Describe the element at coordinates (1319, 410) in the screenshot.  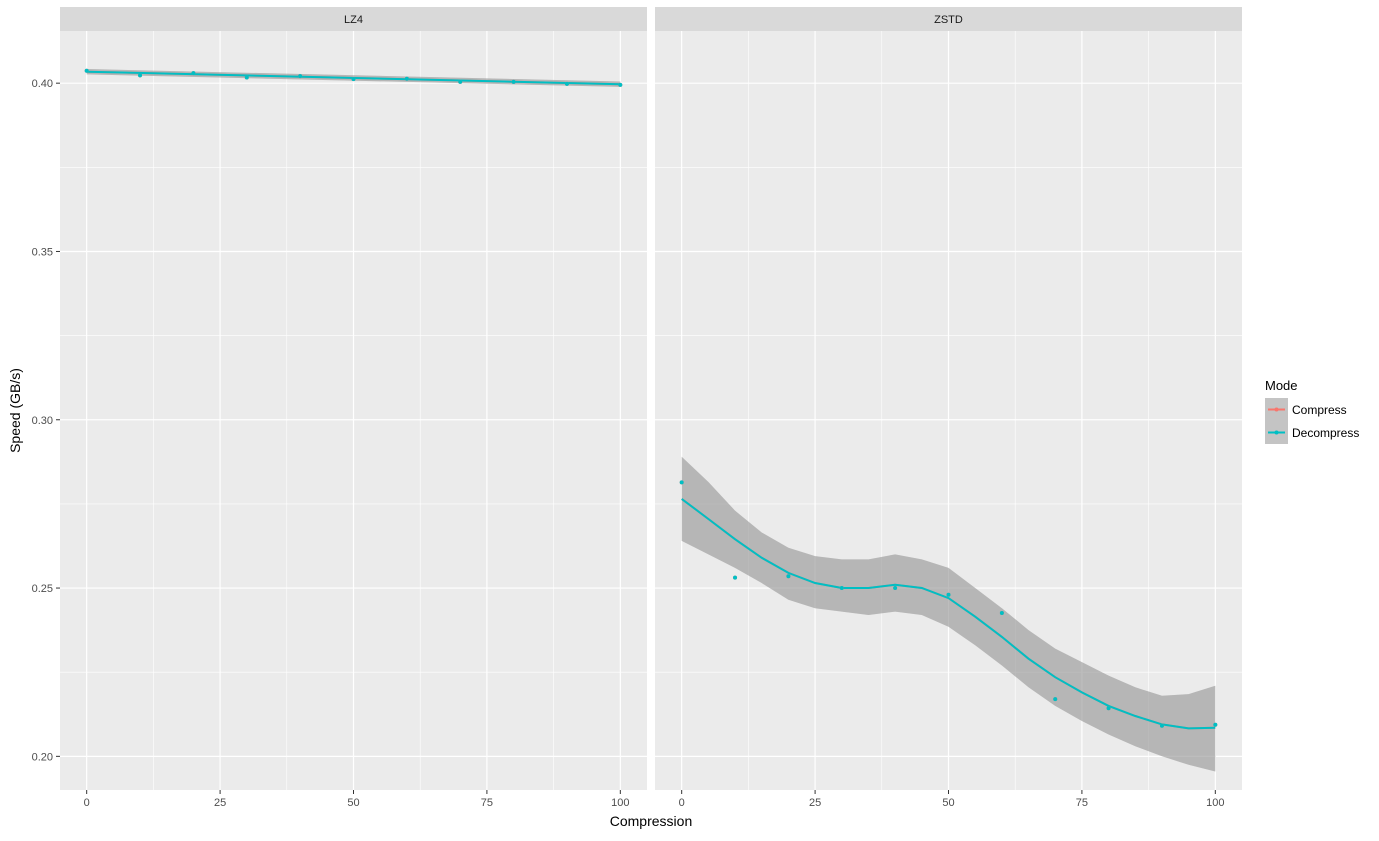
I see `legend-label-compress: Compress` at that location.